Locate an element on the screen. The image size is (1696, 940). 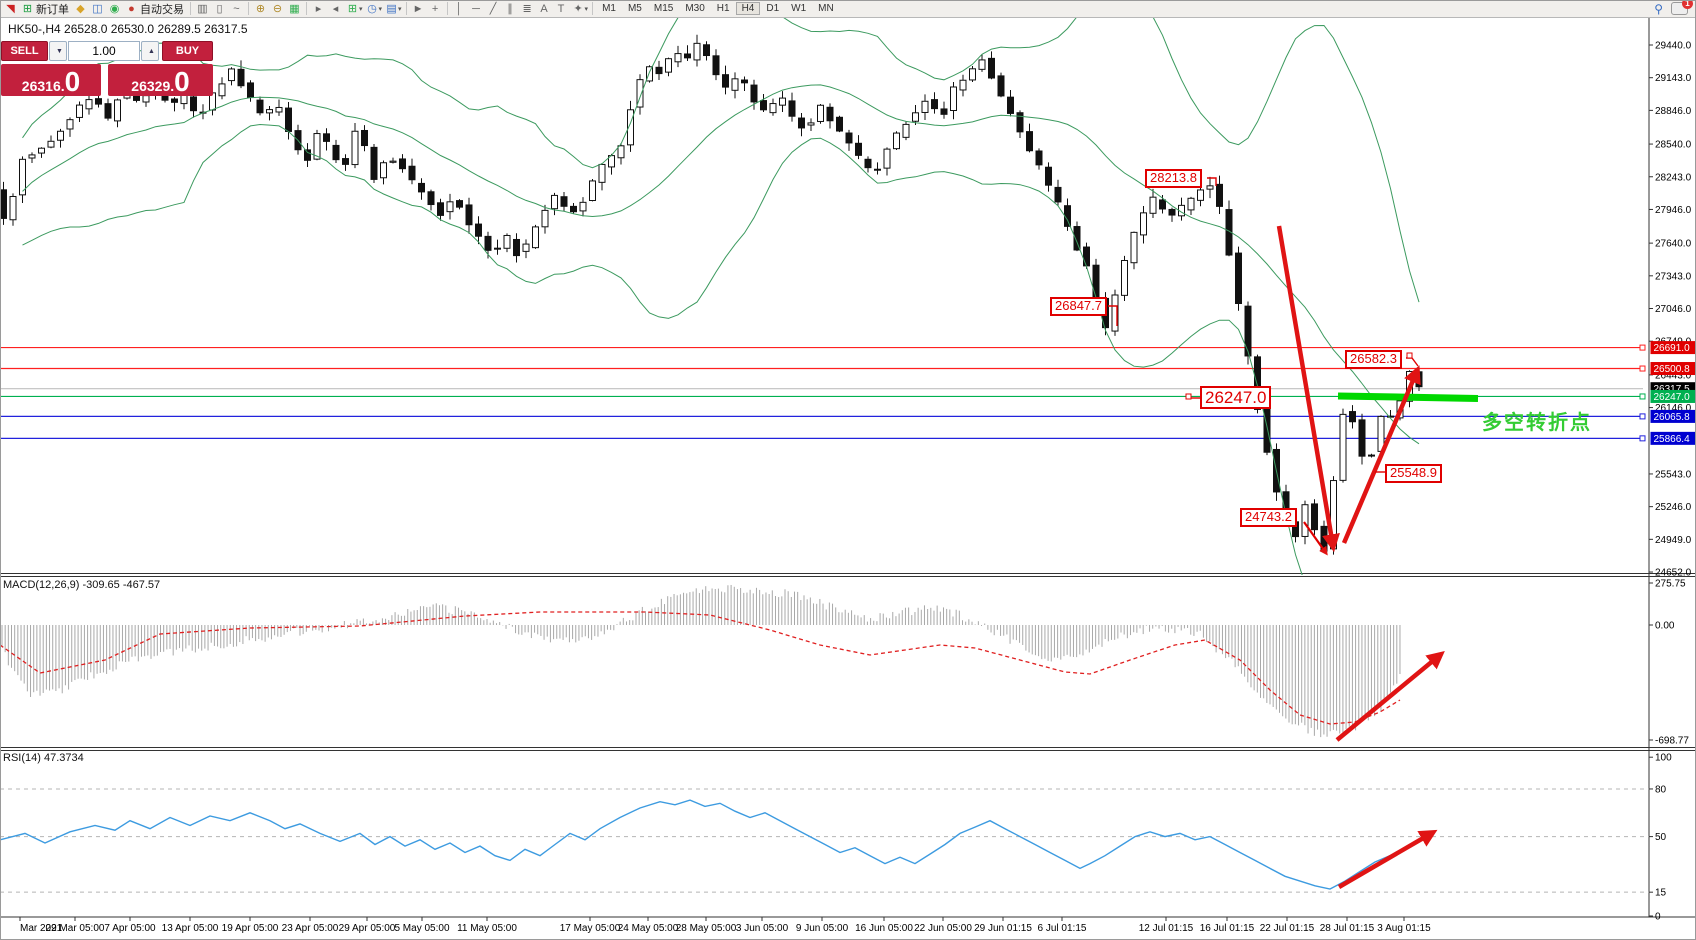
rsi-pane is located at coordinates (710, 844).